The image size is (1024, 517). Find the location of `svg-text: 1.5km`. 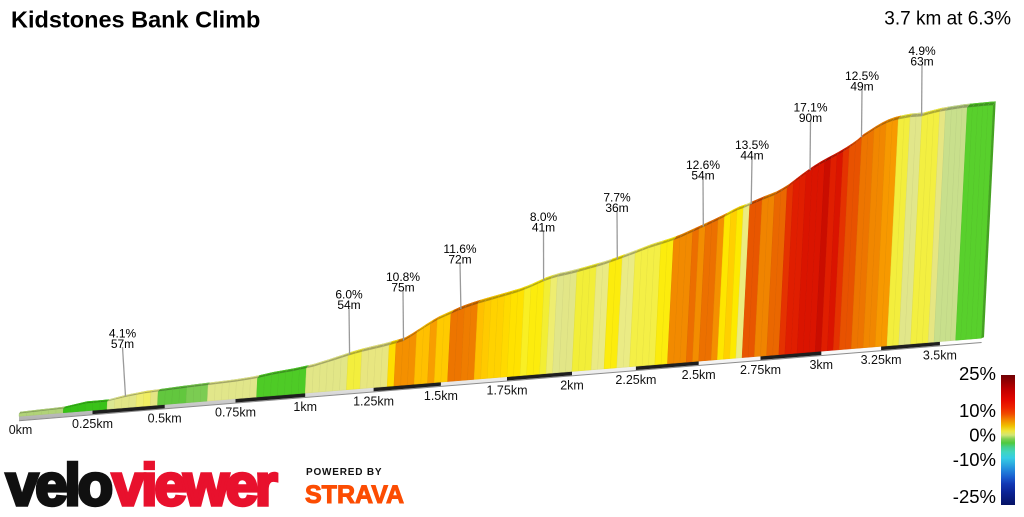

svg-text: 1.5km is located at coordinates (441, 396).